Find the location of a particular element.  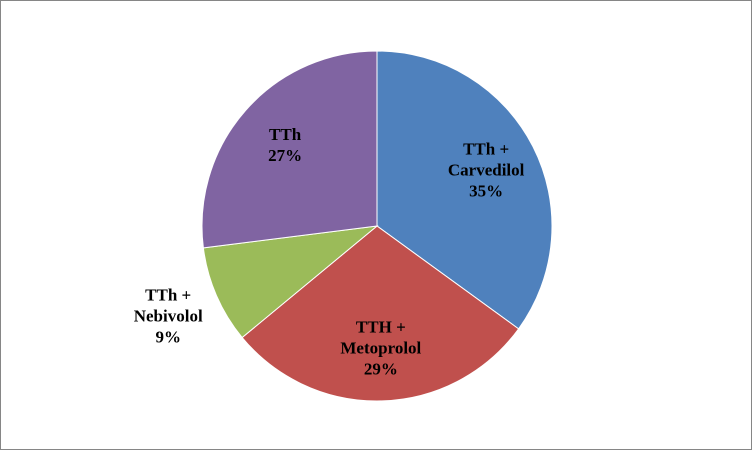

slice-value: 9% is located at coordinates (168, 337).